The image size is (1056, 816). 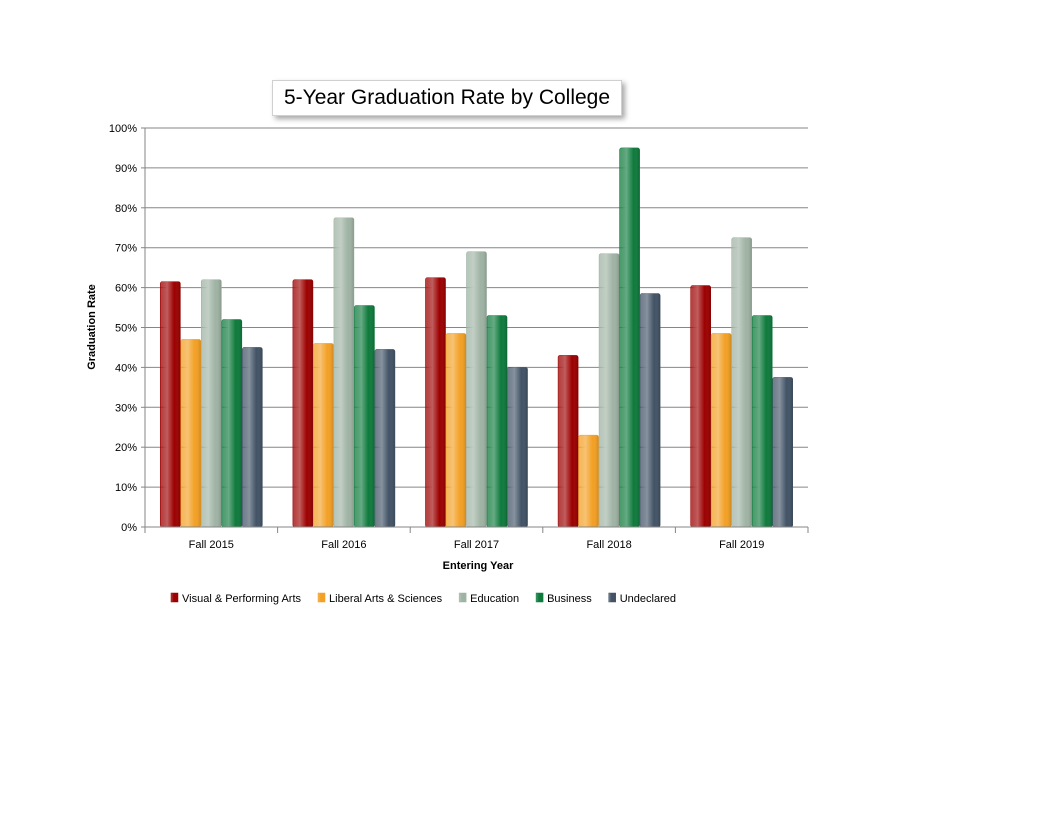 I want to click on y-tick-label: 100%, so click(x=123, y=129).